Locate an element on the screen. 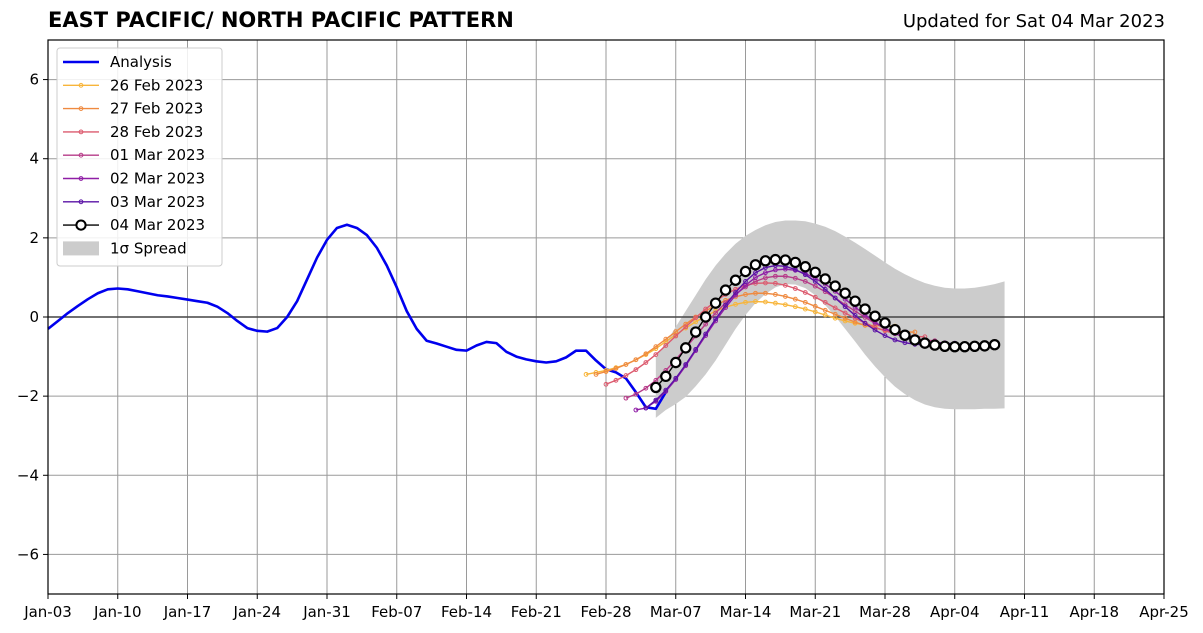  x-tick-label: Jan-17 is located at coordinates (187, 612).